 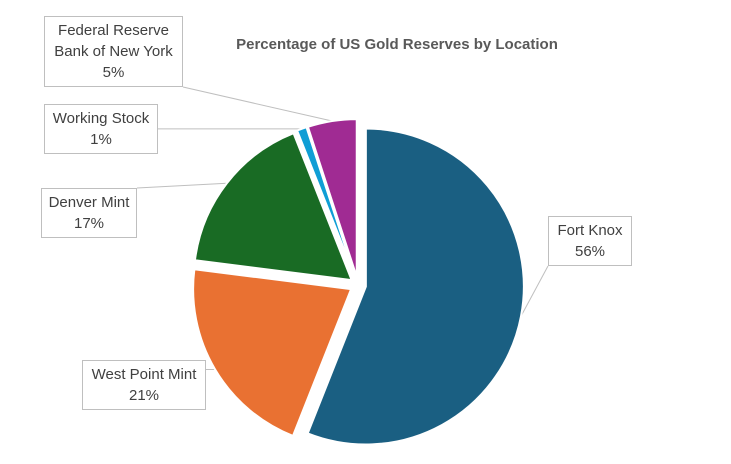 I want to click on data-label: Fort Knox 56%, so click(x=590, y=241).